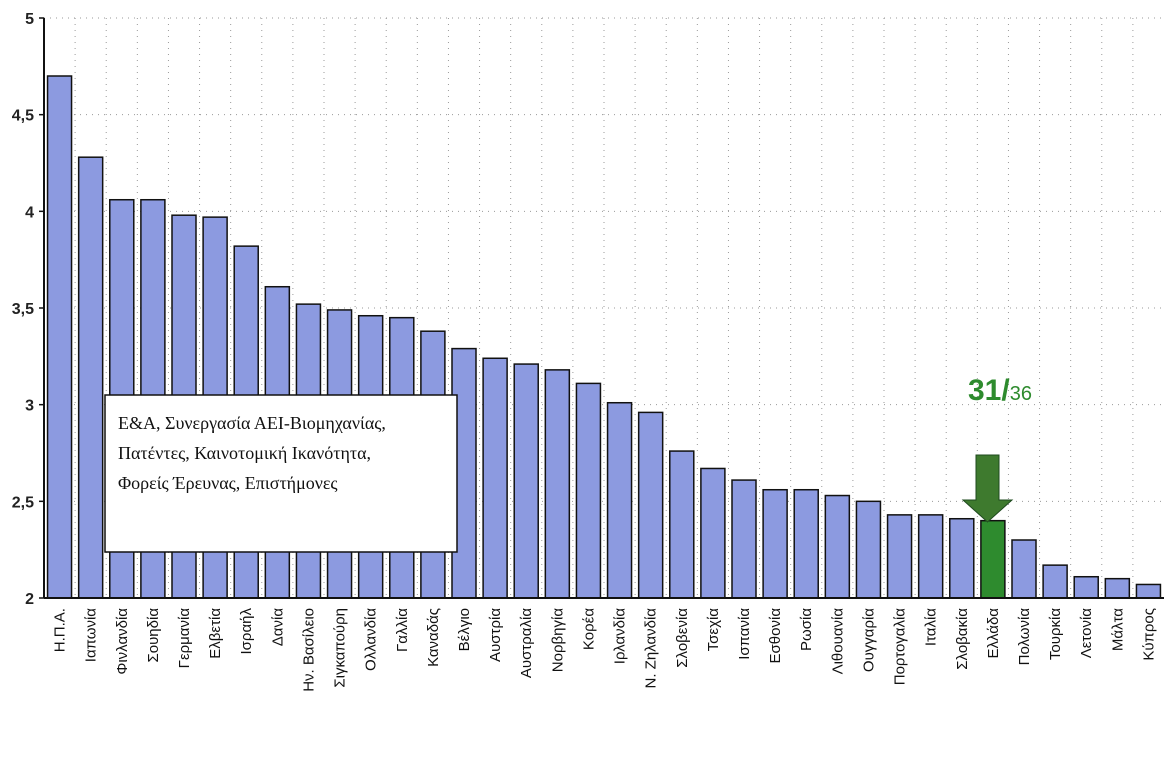  What do you see at coordinates (1148, 634) in the screenshot?
I see `x-category-label: Κύπρος` at bounding box center [1148, 634].